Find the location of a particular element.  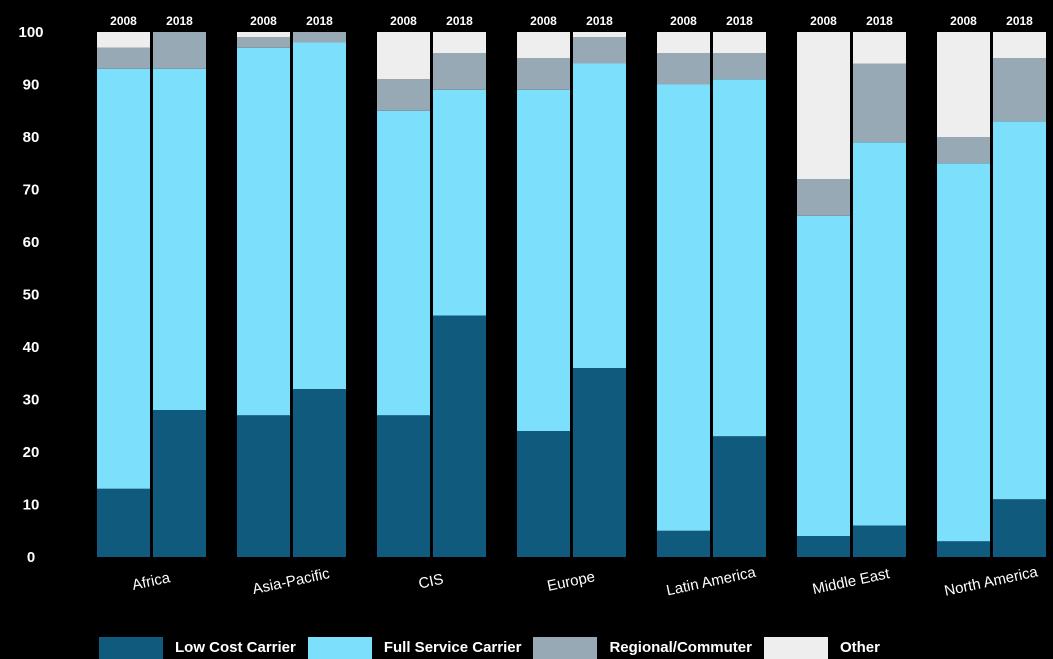

category-label: North America is located at coordinates (991, 581).